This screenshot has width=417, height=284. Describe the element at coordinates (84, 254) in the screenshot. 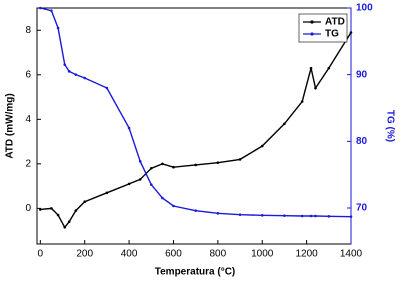

I see `x-tick-label: 200` at that location.